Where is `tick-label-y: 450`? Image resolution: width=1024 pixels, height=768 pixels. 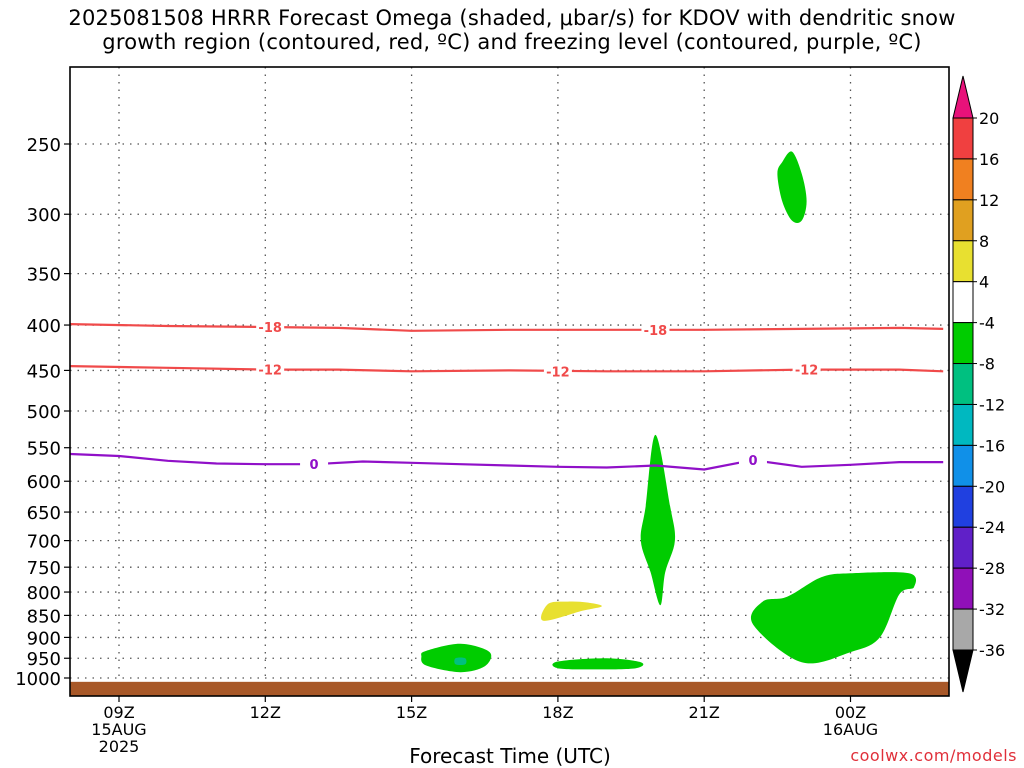
tick-label-y: 450 is located at coordinates (44, 371).